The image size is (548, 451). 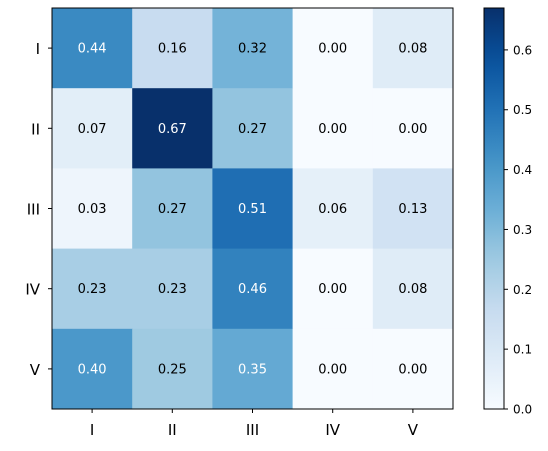 I want to click on heatmap-cell-r4-c5, so click(x=413, y=289).